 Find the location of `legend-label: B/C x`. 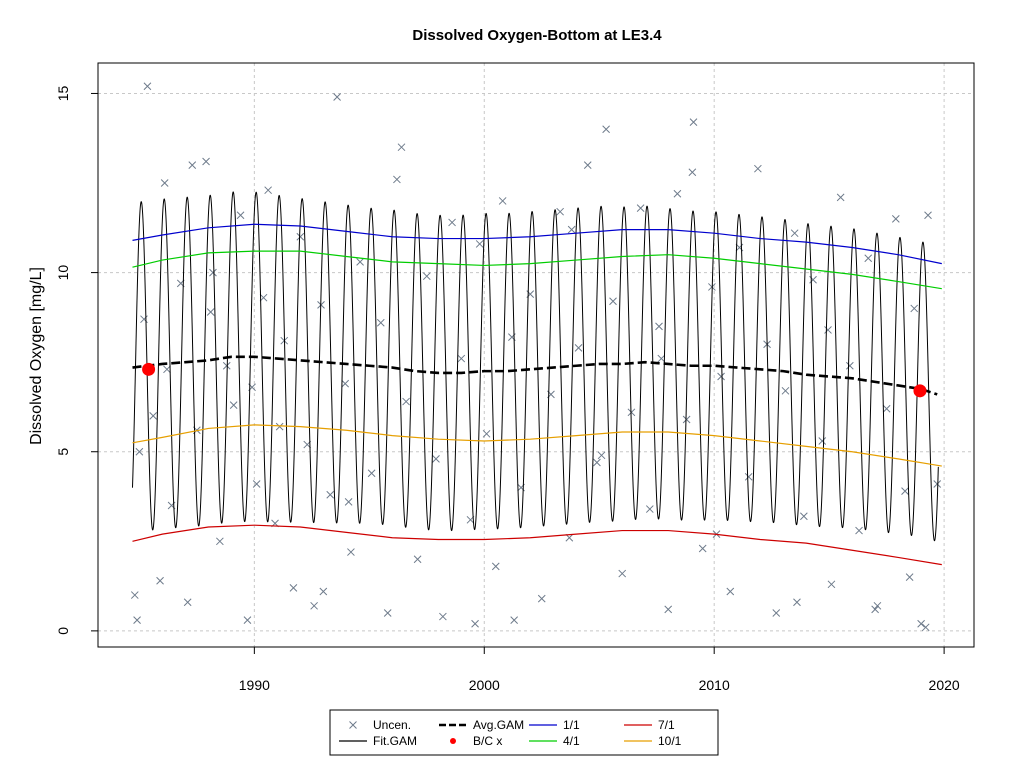

legend-label: B/C x is located at coordinates (487, 741).